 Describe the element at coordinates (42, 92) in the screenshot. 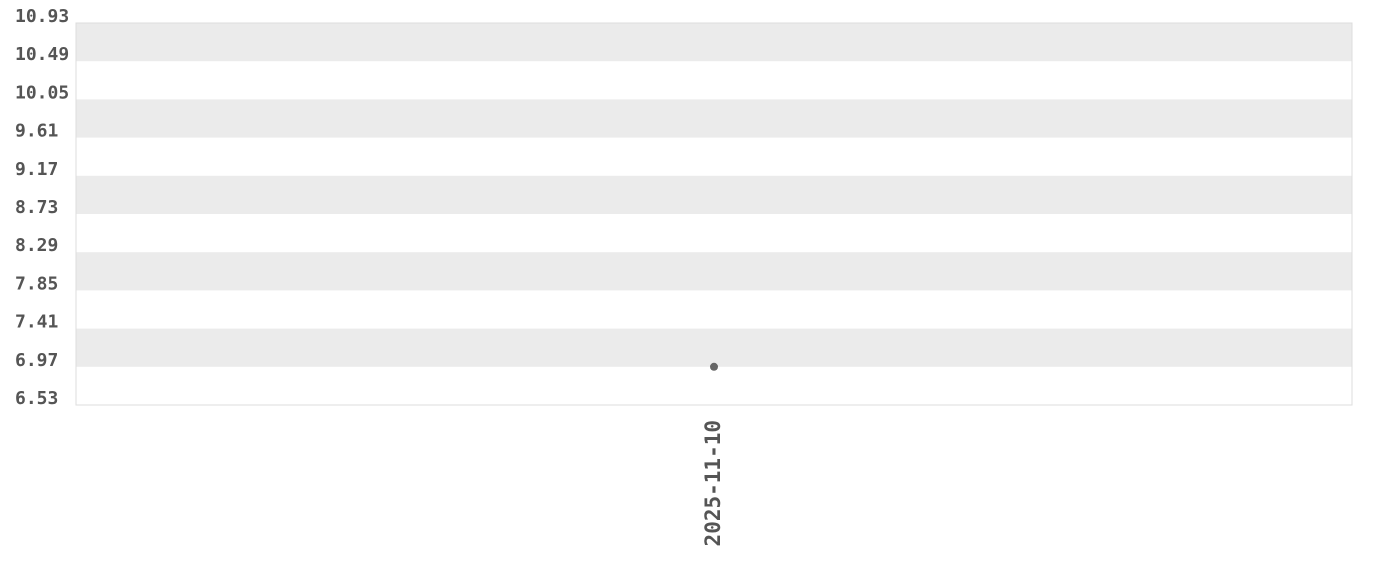

I see `y-tick-label: 10.05` at that location.